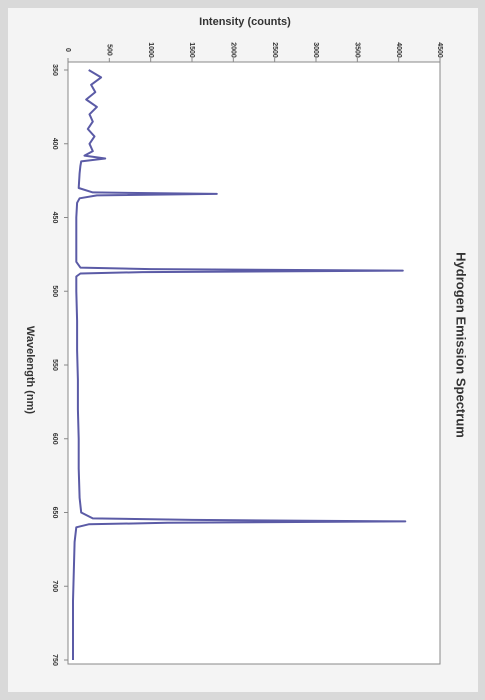  Describe the element at coordinates (54, 660) in the screenshot. I see `x-tick-label: 750` at that location.